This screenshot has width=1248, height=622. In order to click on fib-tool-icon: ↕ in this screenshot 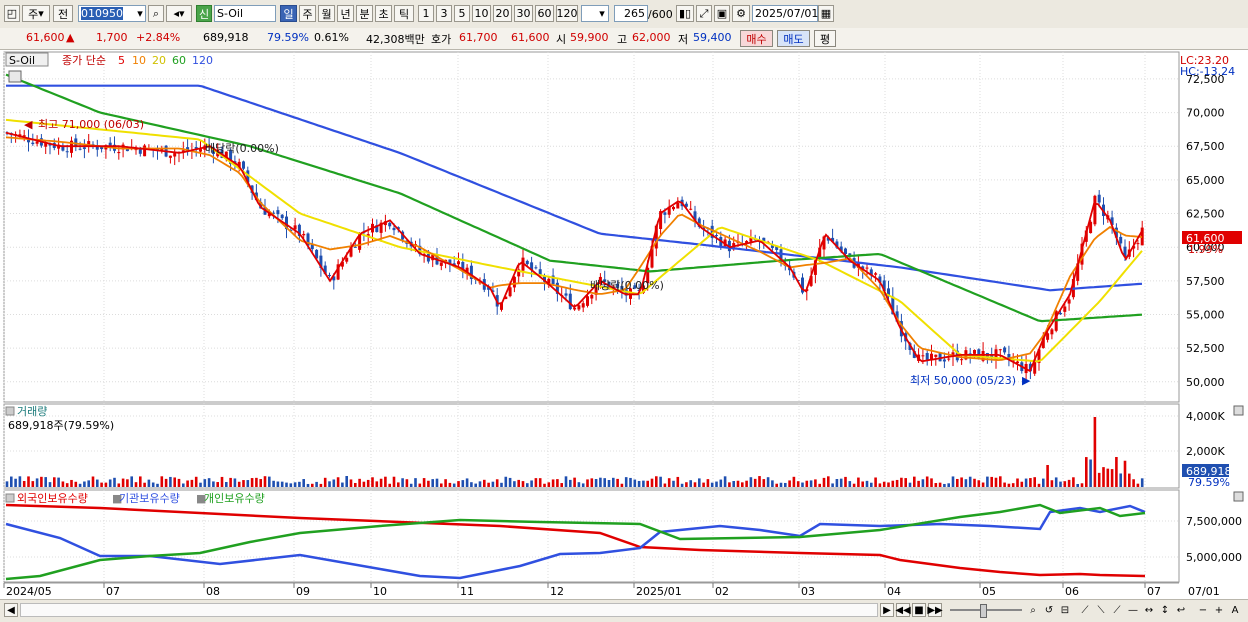, I will do `click(1165, 610)`.